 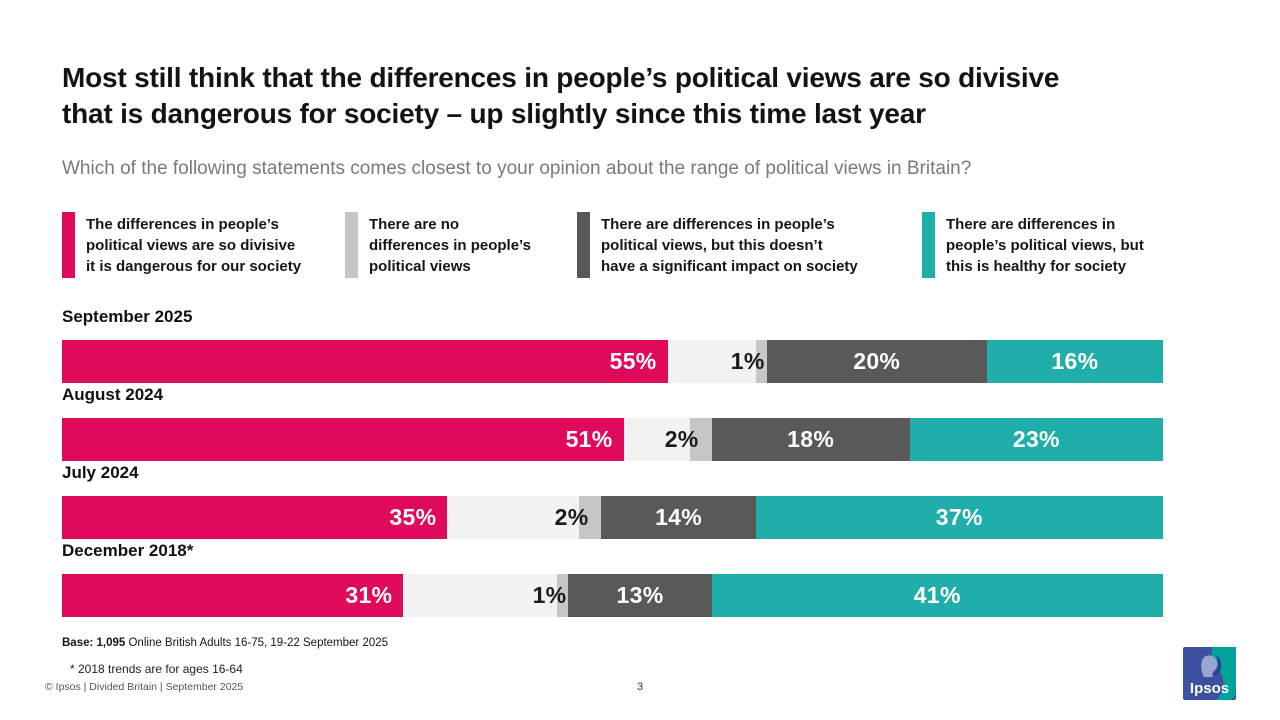 What do you see at coordinates (1218, 665) in the screenshot?
I see `logo-face-shadow` at bounding box center [1218, 665].